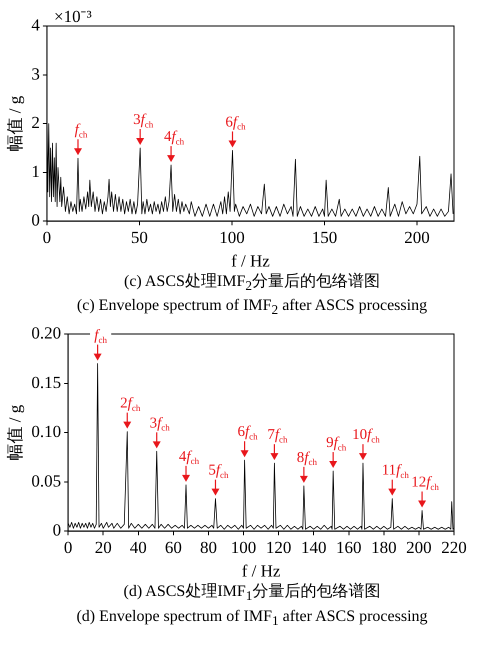  Describe the element at coordinates (325, 237) in the screenshot. I see `x-tick-label: 150` at that location.